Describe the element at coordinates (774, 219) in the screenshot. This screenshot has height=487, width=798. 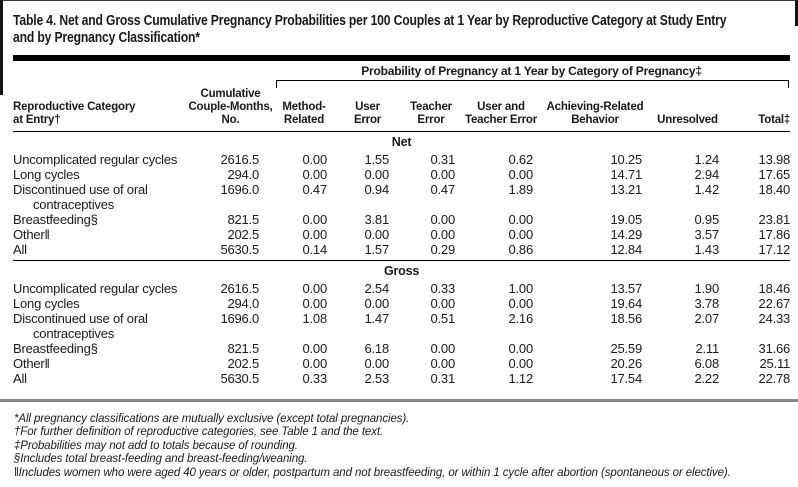
I see `cell-value: 23.81` at that location.